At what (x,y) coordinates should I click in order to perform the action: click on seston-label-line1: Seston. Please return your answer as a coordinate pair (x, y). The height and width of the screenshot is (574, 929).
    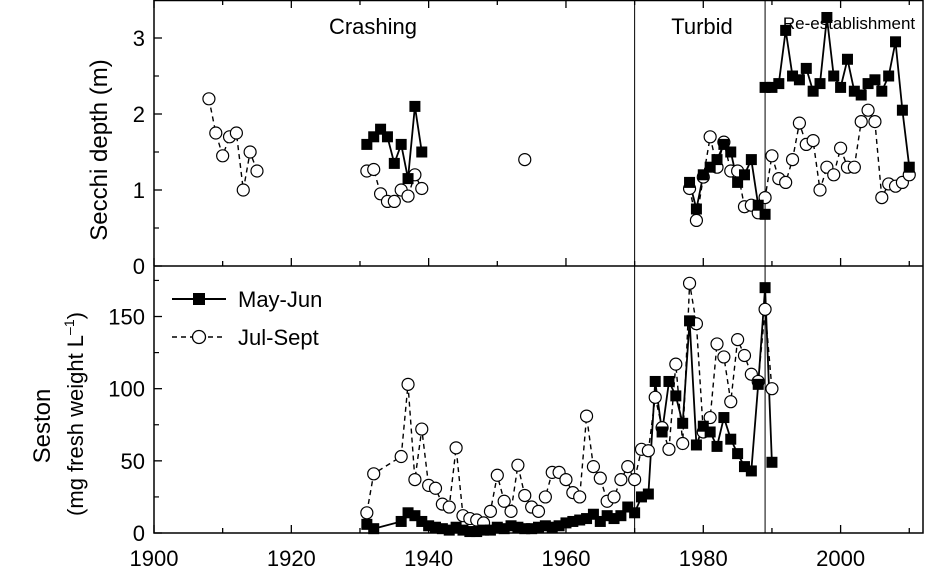
    Looking at the image, I should click on (42, 426).